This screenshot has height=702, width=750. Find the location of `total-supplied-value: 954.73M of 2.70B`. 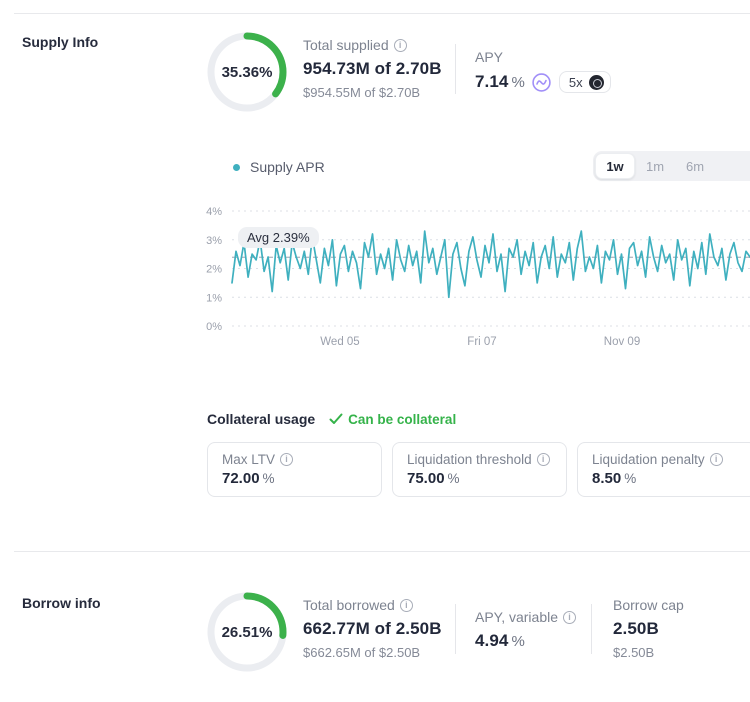

total-supplied-value: 954.73M of 2.70B is located at coordinates (372, 68).